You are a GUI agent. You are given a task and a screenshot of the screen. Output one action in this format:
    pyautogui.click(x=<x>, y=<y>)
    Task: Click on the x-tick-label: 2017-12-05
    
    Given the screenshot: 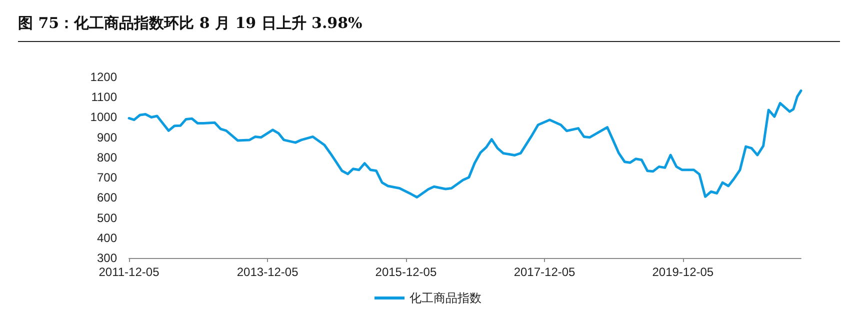 What is the action you would take?
    pyautogui.click(x=545, y=272)
    